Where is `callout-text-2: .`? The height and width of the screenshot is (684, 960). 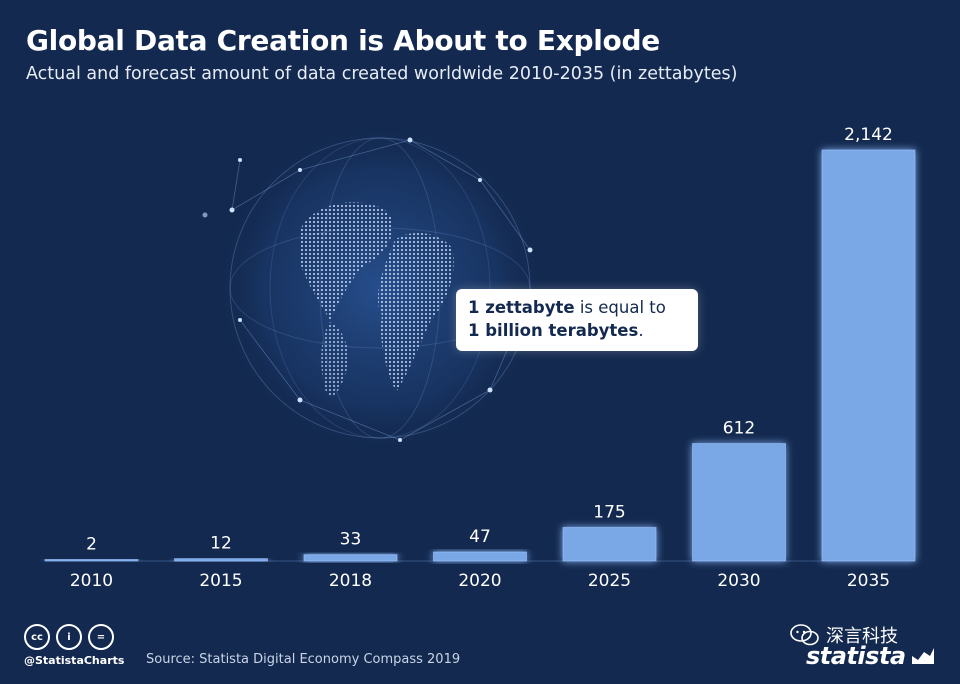
callout-text-2: . is located at coordinates (641, 330).